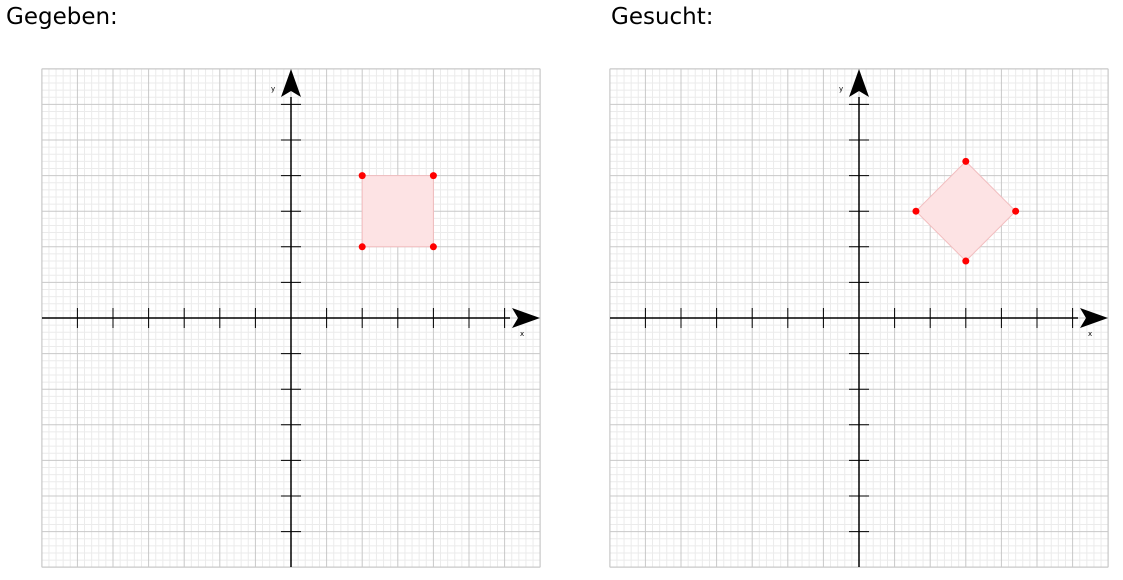  What do you see at coordinates (62, 17) in the screenshot?
I see `given-heading: Gegeben:` at bounding box center [62, 17].